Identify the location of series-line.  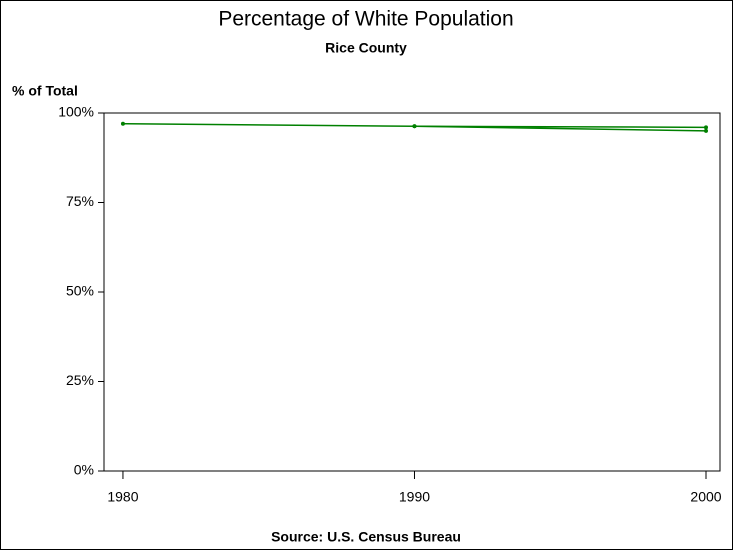
(560, 128).